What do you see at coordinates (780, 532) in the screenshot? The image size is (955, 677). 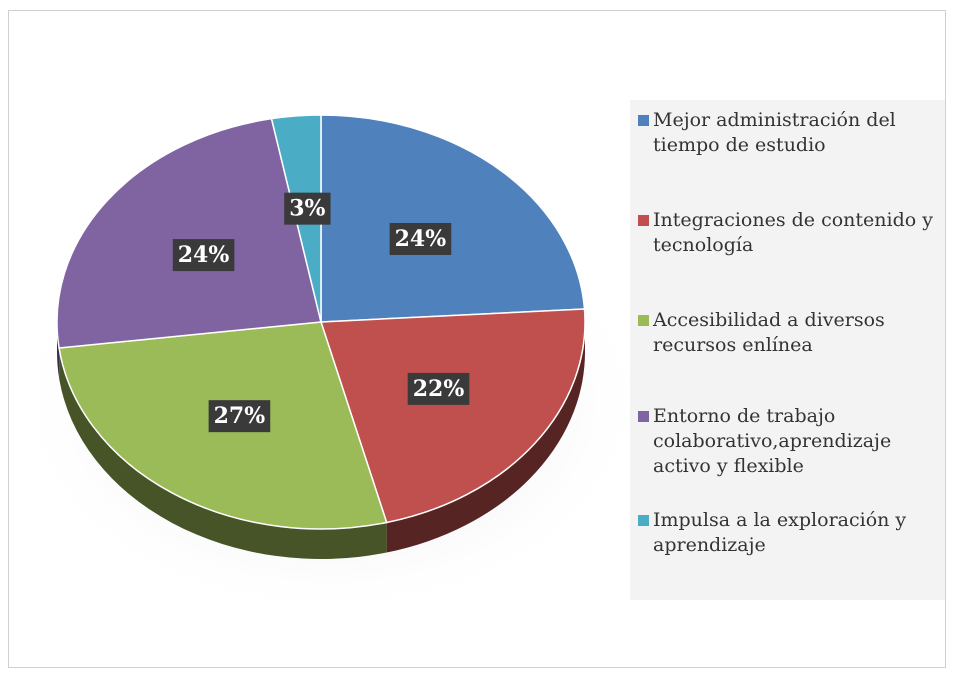 I see `legend-label: Impulsa a la exploración y aprendizaje` at bounding box center [780, 532].